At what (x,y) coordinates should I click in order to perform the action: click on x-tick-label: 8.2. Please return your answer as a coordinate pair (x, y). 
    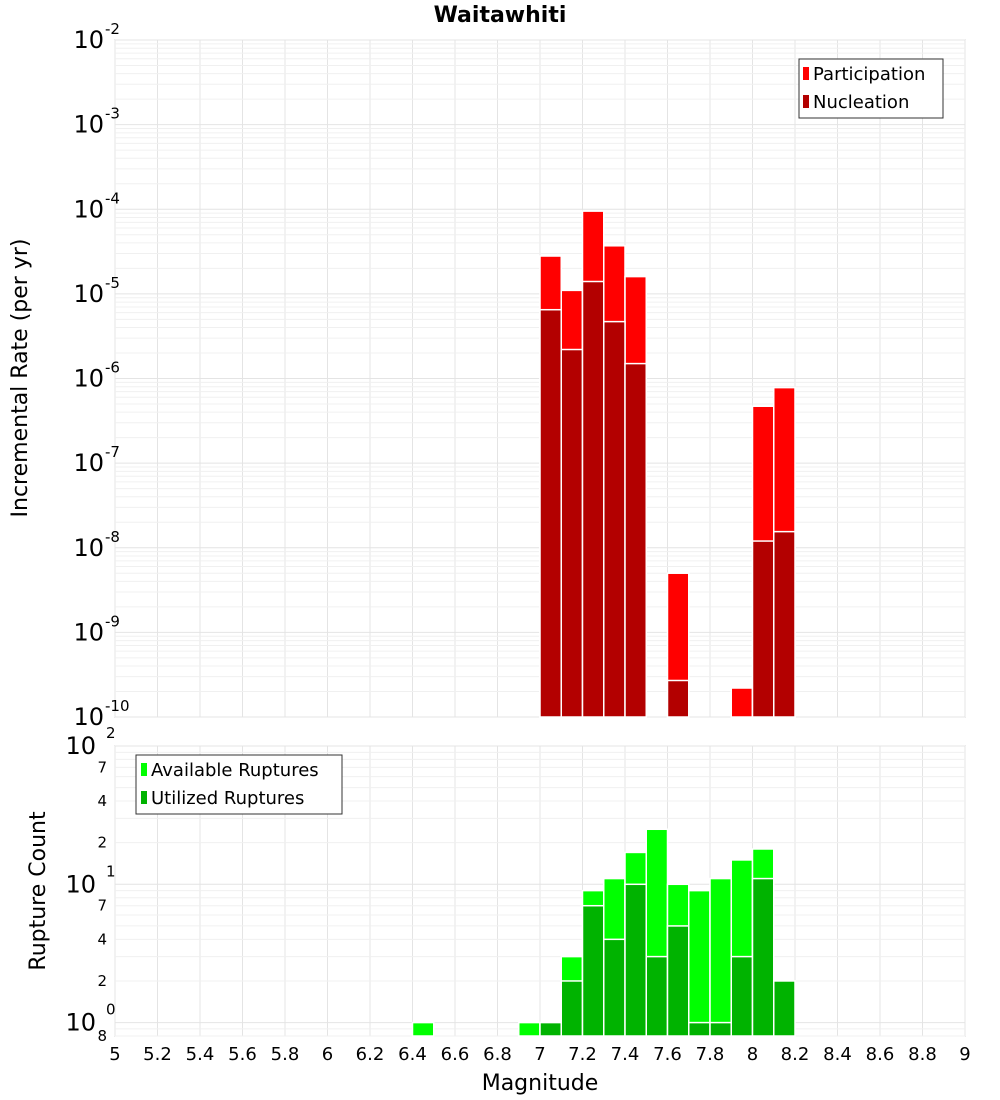
    Looking at the image, I should click on (795, 1054).